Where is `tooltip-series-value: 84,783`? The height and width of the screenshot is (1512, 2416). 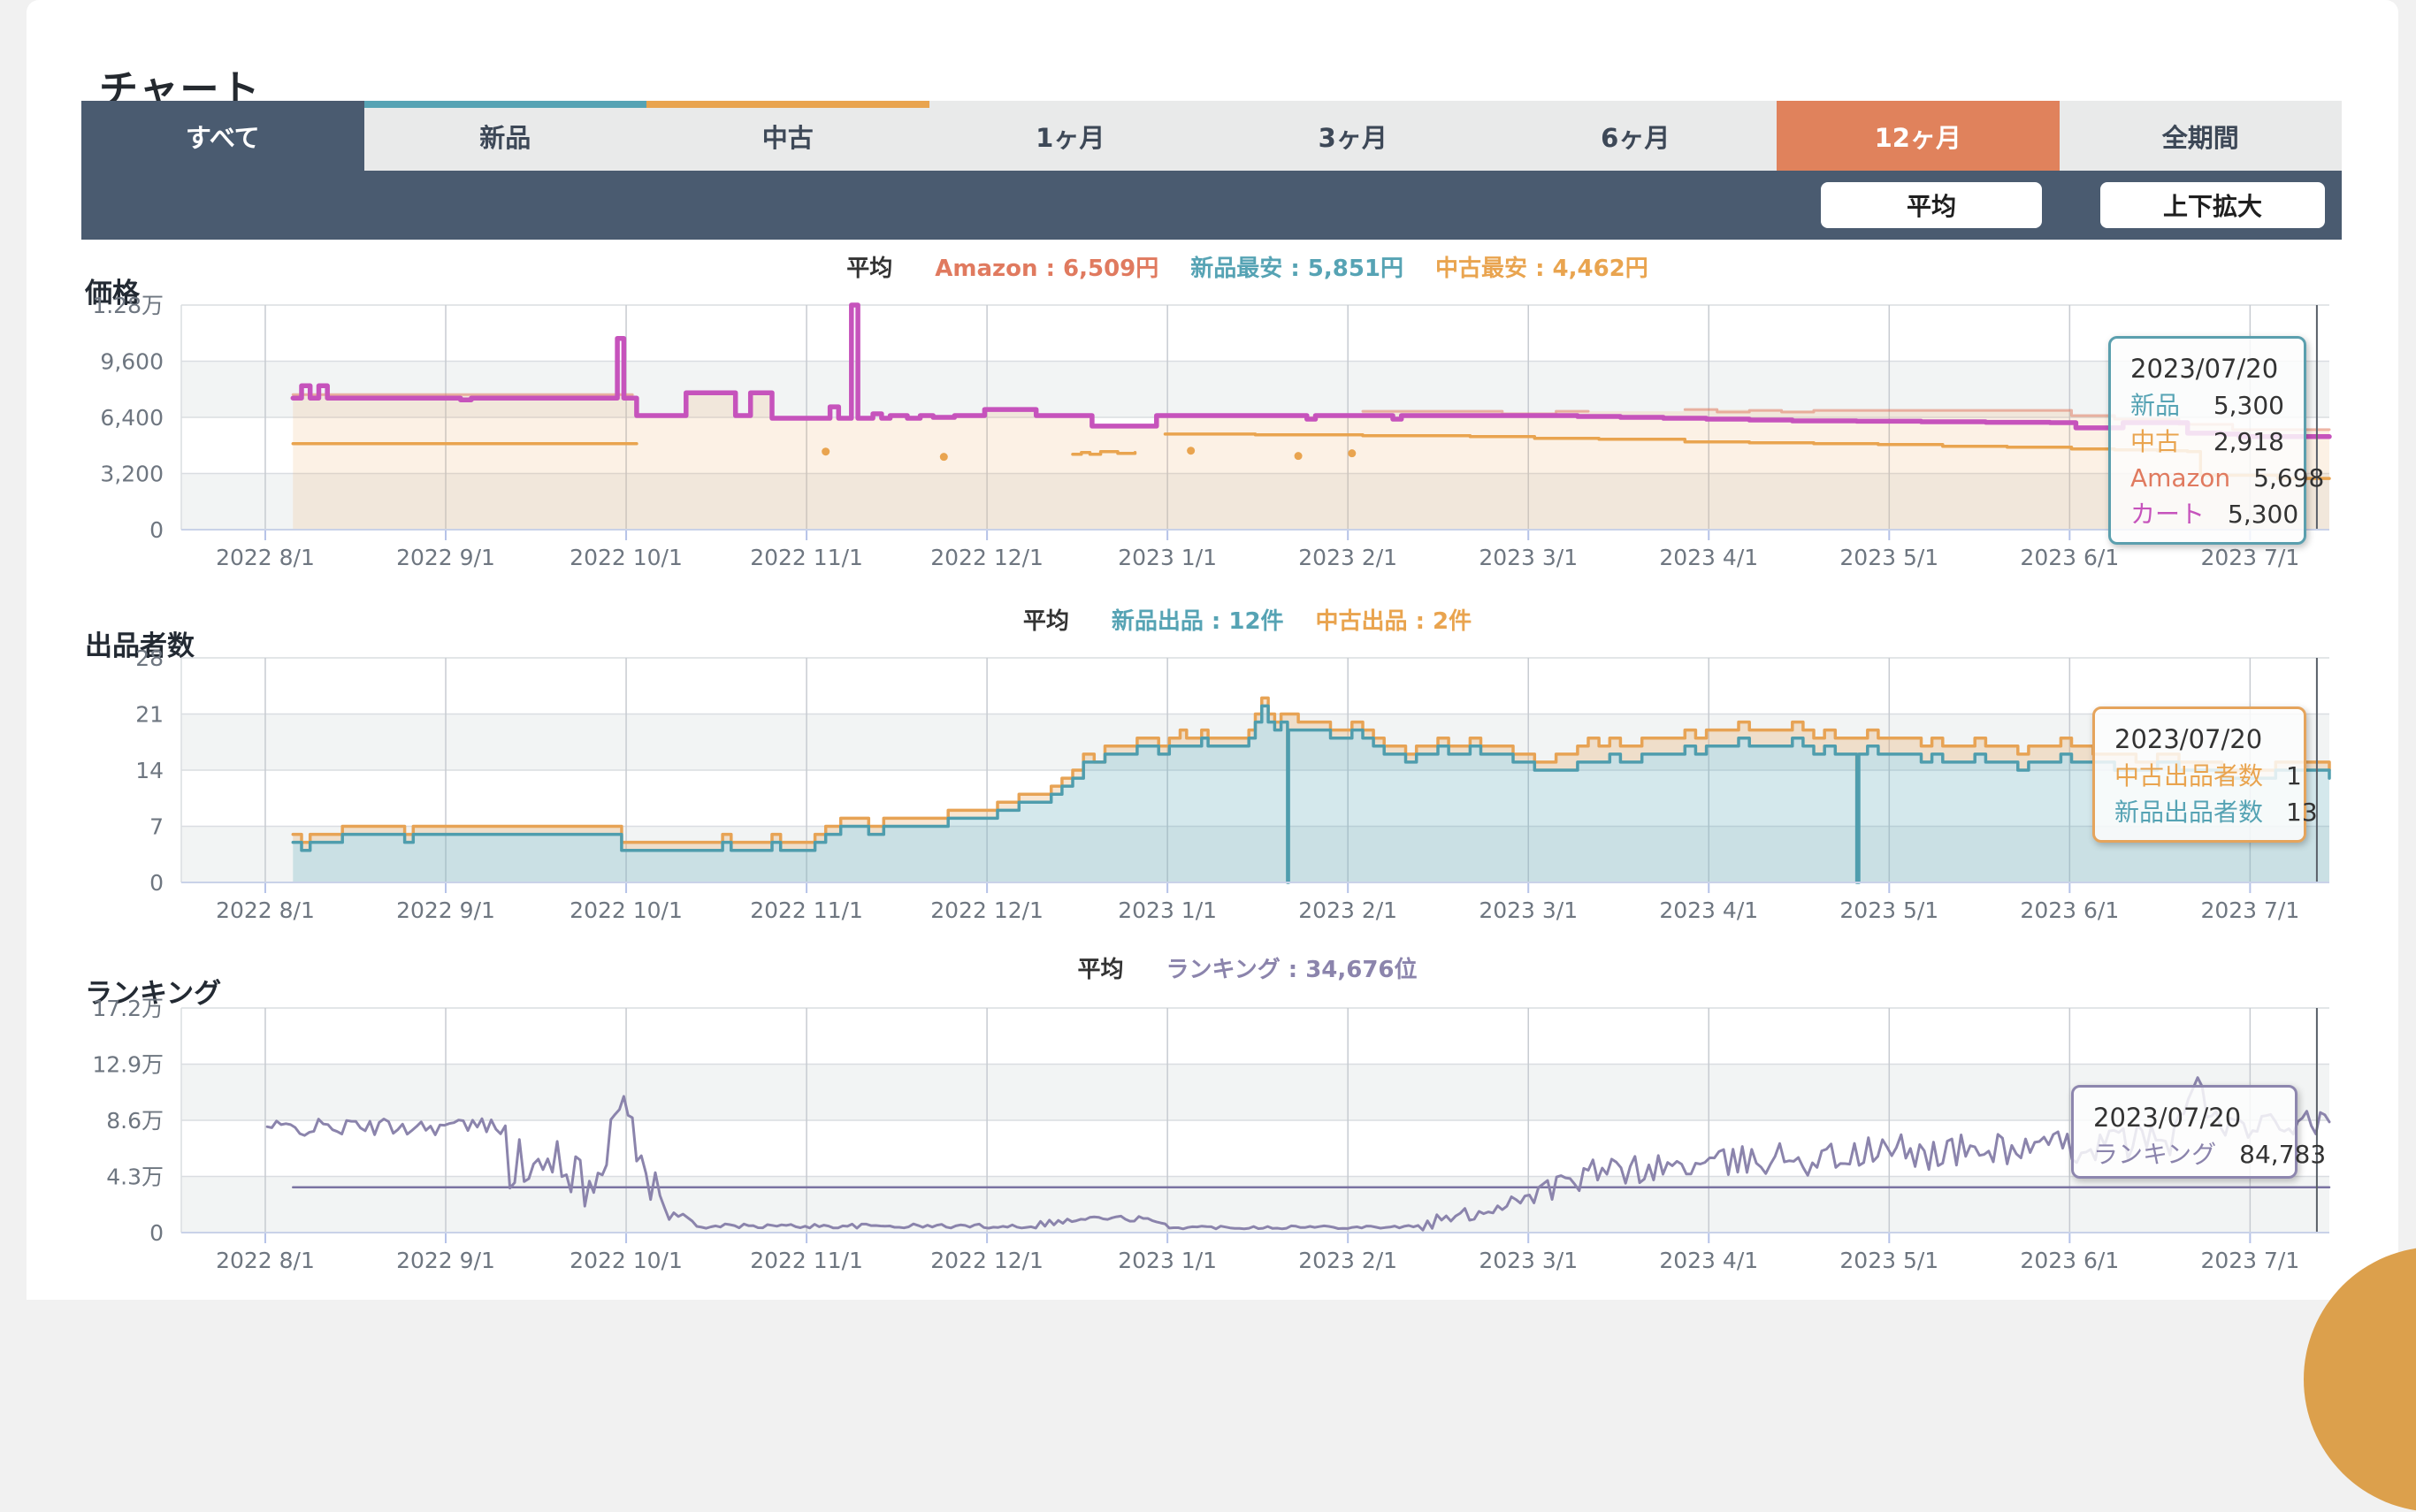
tooltip-series-value: 84,783 is located at coordinates (2283, 1154).